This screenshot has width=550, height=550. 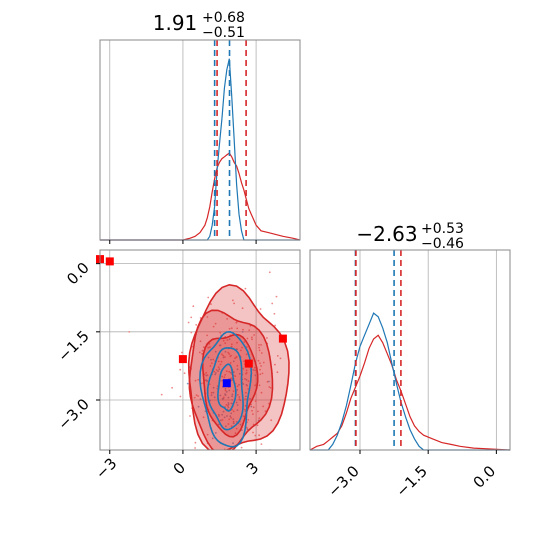 What do you see at coordinates (223, 33) in the screenshot?
I see `title-param1-minus: −0.51` at bounding box center [223, 33].